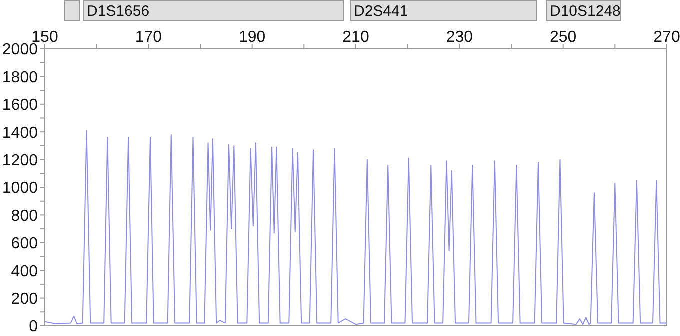 The image size is (680, 336). What do you see at coordinates (667, 37) in the screenshot?
I see `x-tick-label: 270` at bounding box center [667, 37].